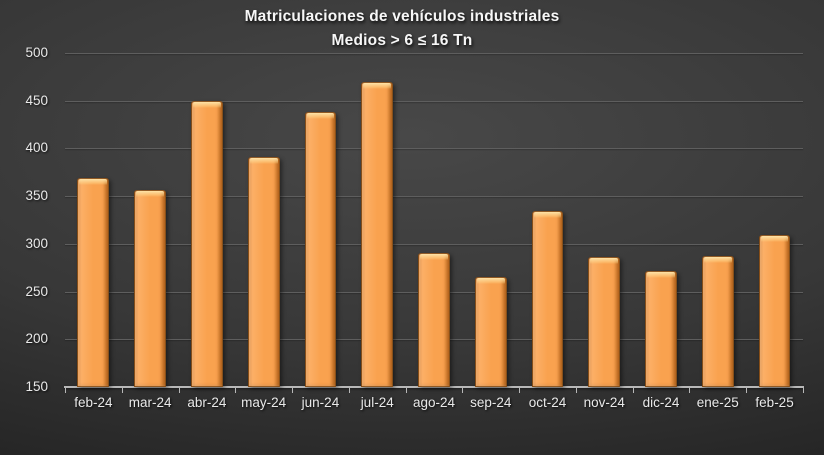  I want to click on y-axis-label-200: 200, so click(36, 339).